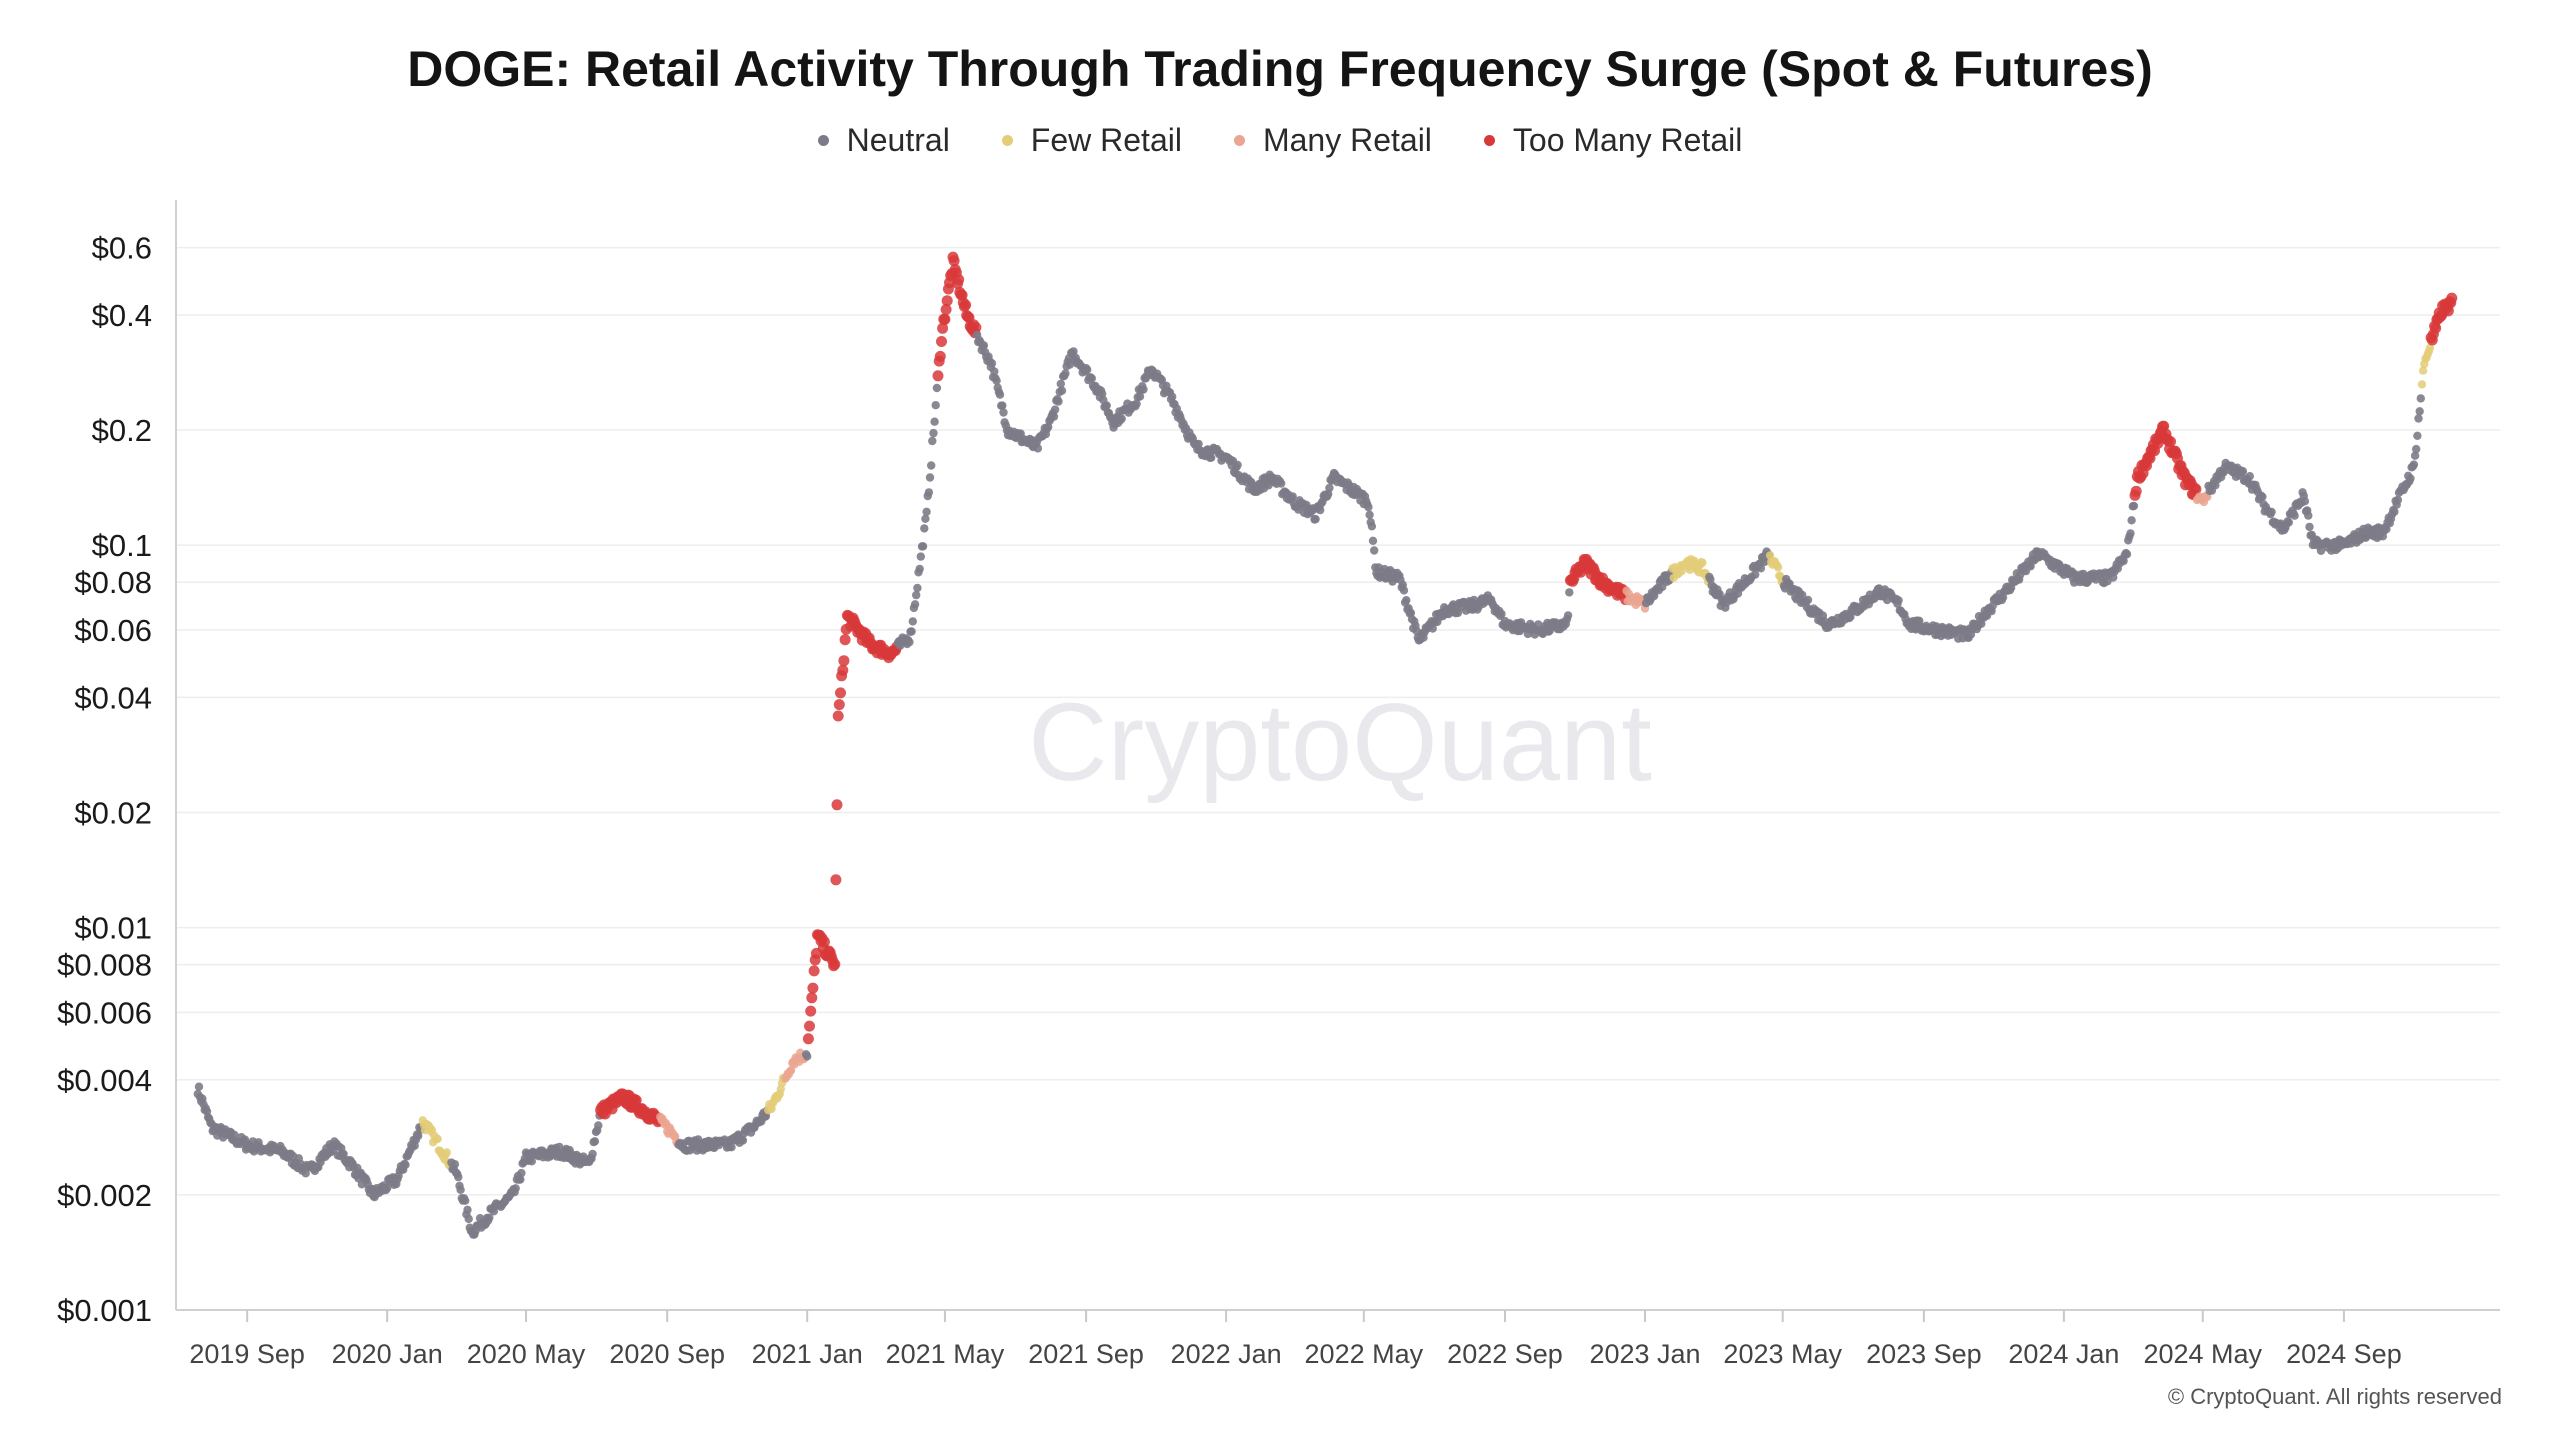 Image resolution: width=2560 pixels, height=1440 pixels. What do you see at coordinates (113, 697) in the screenshot?
I see `y-tick-label: $0.04` at bounding box center [113, 697].